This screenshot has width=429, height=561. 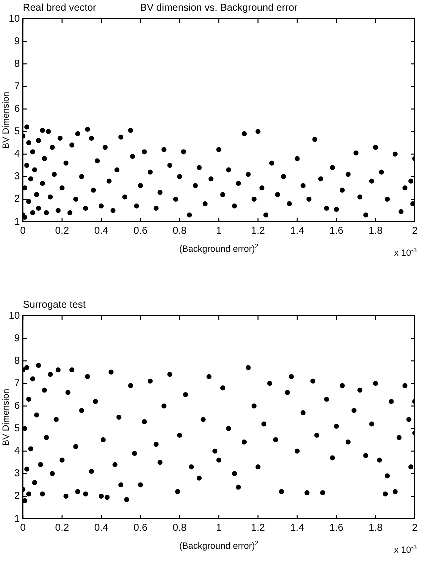 I want to click on chart-subtitle: Real bred vector, so click(x=60, y=8).